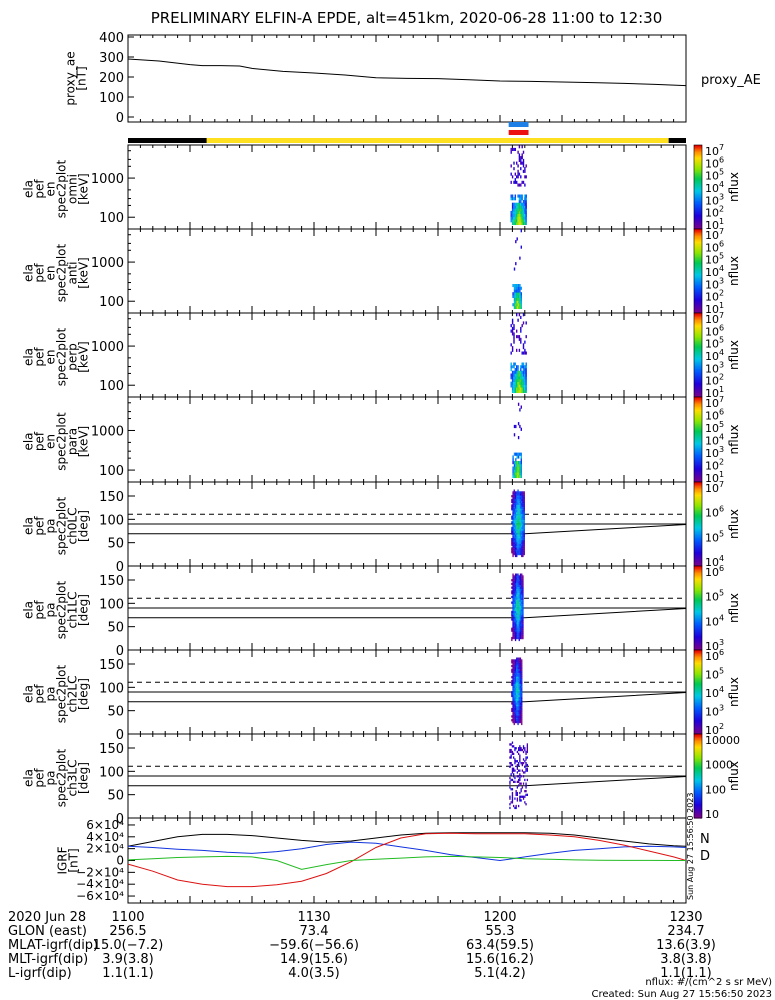 This screenshot has width=775, height=1000. Describe the element at coordinates (62, 441) in the screenshot. I see `energy-panel-3-ylabel-3: spec2plot` at that location.